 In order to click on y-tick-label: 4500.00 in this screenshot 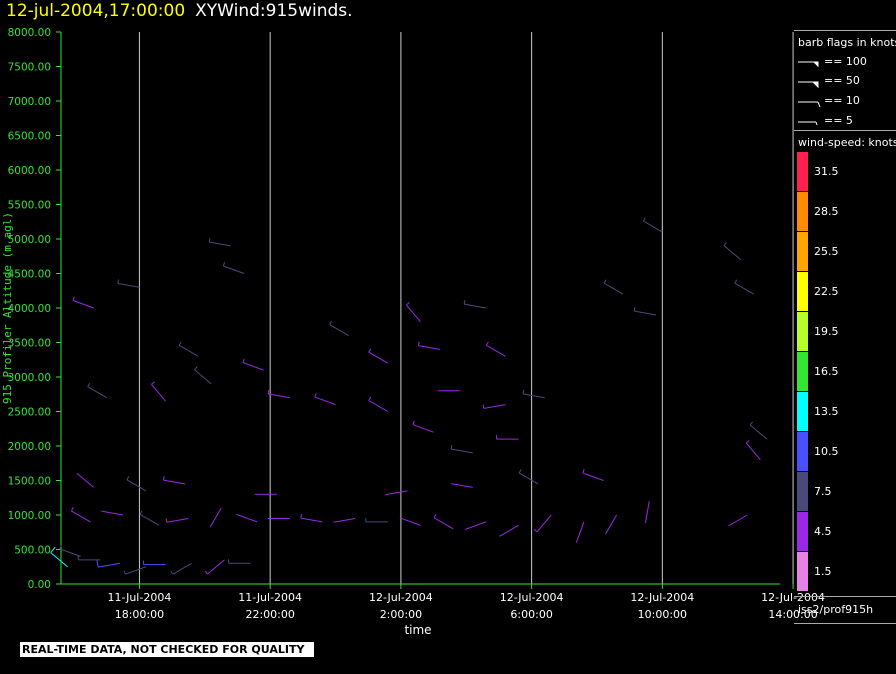, I will do `click(29, 275)`.